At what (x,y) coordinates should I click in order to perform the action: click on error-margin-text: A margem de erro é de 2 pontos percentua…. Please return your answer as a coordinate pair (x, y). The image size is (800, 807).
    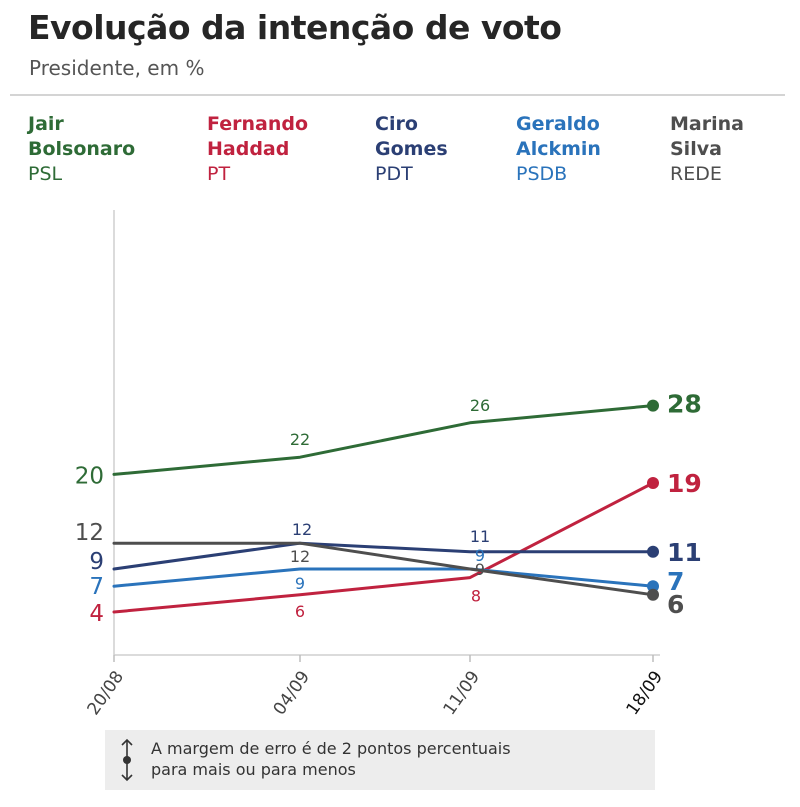
    Looking at the image, I should click on (331, 759).